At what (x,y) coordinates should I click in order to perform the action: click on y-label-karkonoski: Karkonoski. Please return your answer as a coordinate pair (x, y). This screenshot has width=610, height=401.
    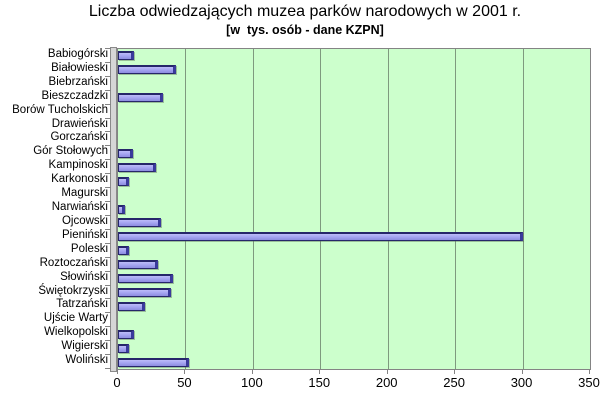
    Looking at the image, I should click on (79, 179).